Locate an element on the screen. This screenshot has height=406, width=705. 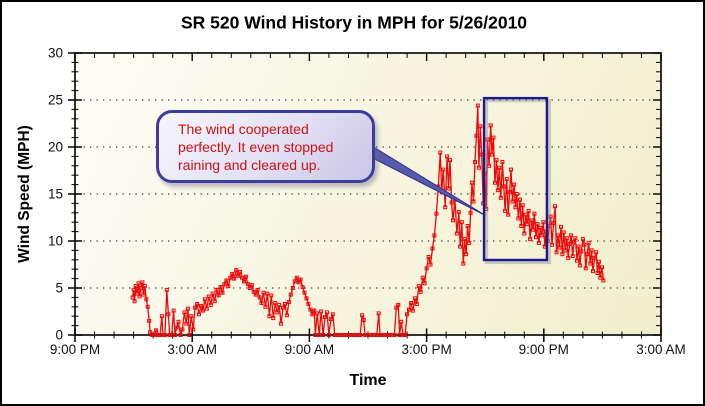
y-tick-label-25: 25 is located at coordinates (55, 100).